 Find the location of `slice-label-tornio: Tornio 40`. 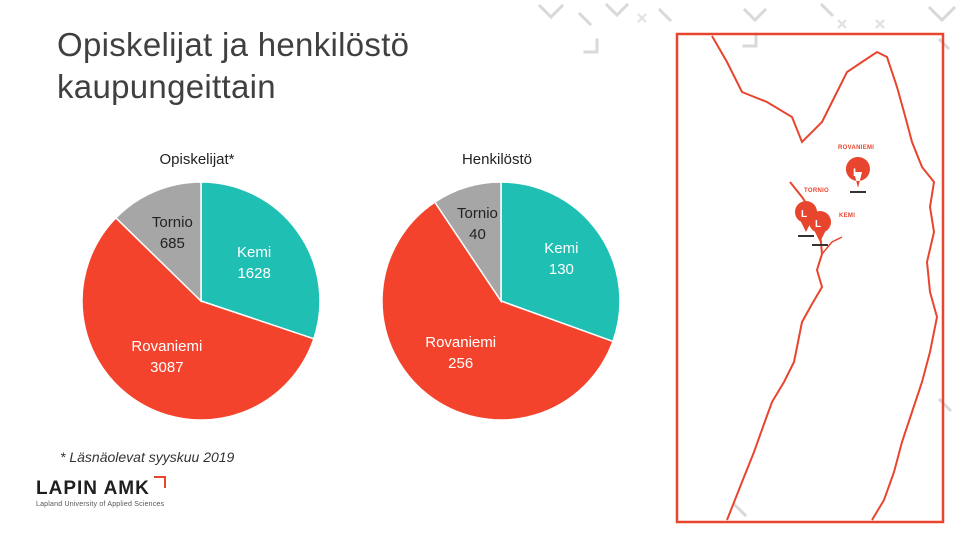

slice-label-tornio: Tornio 40 is located at coordinates (477, 224).